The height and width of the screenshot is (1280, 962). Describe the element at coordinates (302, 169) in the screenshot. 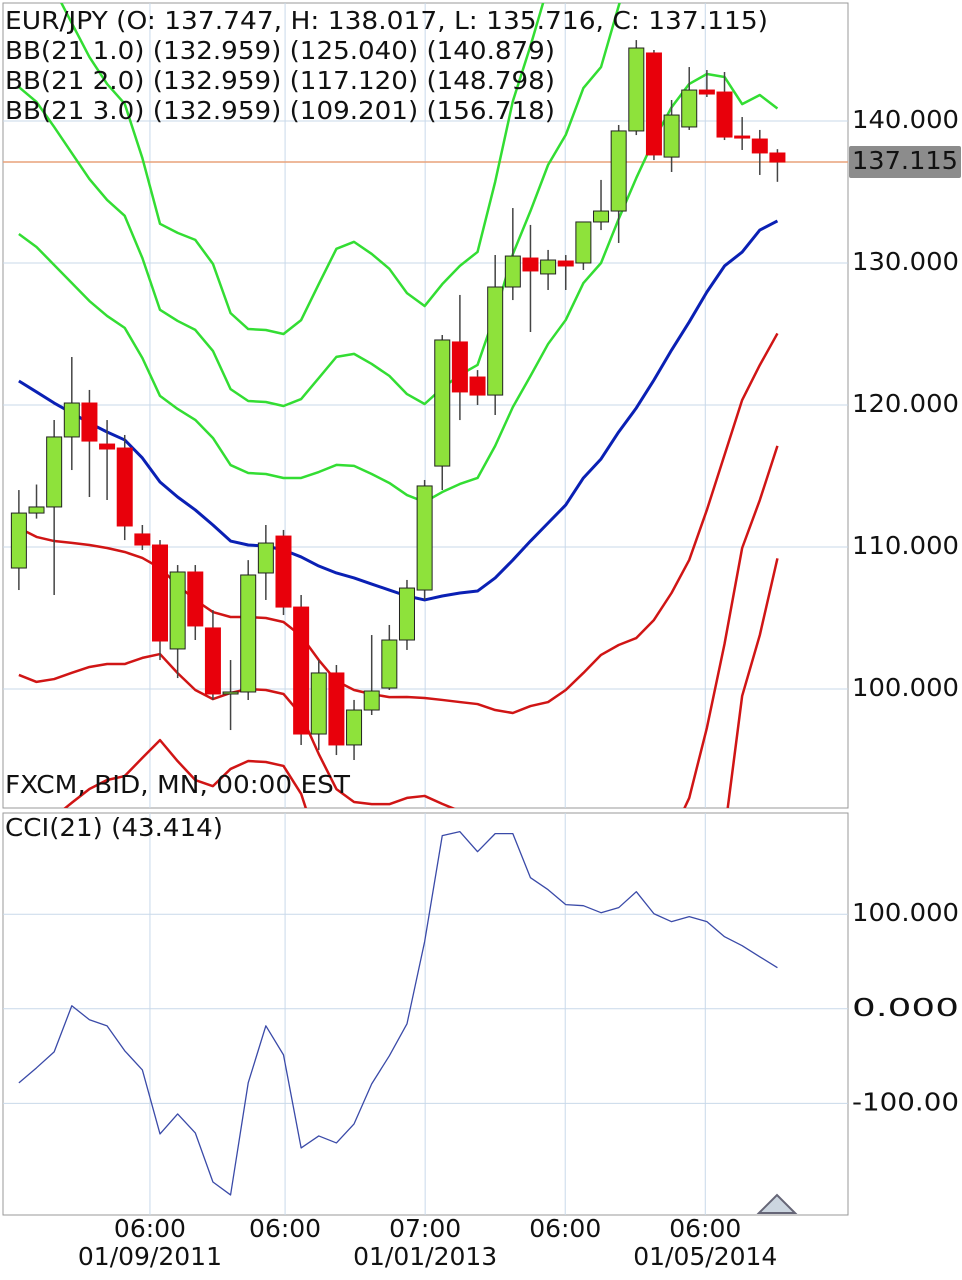

I see `upper-band` at that location.